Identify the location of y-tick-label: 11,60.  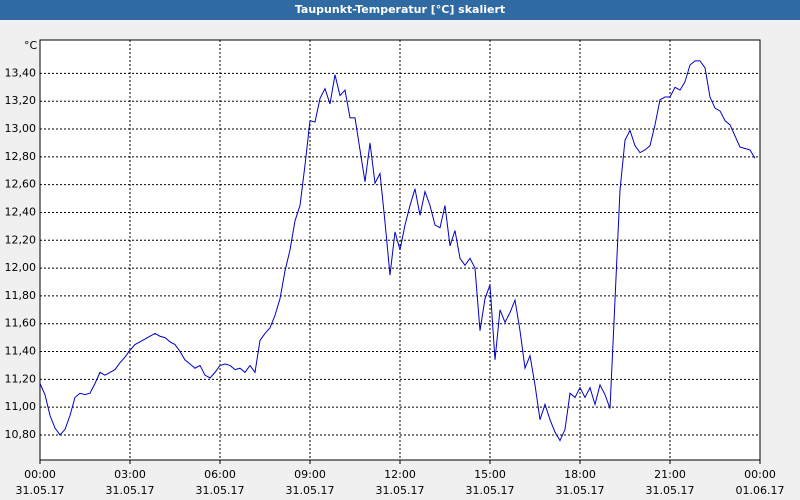
(21, 323).